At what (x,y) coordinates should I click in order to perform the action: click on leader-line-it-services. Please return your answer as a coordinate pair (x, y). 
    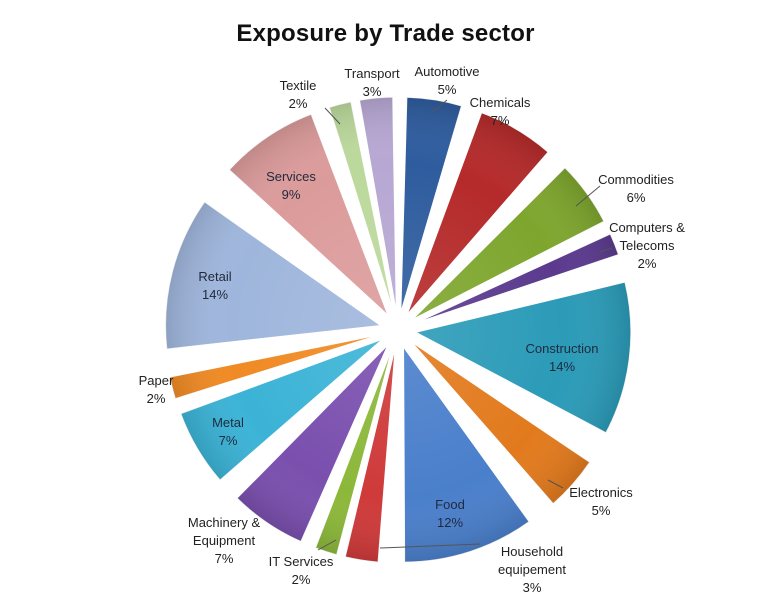
    Looking at the image, I should click on (327, 545).